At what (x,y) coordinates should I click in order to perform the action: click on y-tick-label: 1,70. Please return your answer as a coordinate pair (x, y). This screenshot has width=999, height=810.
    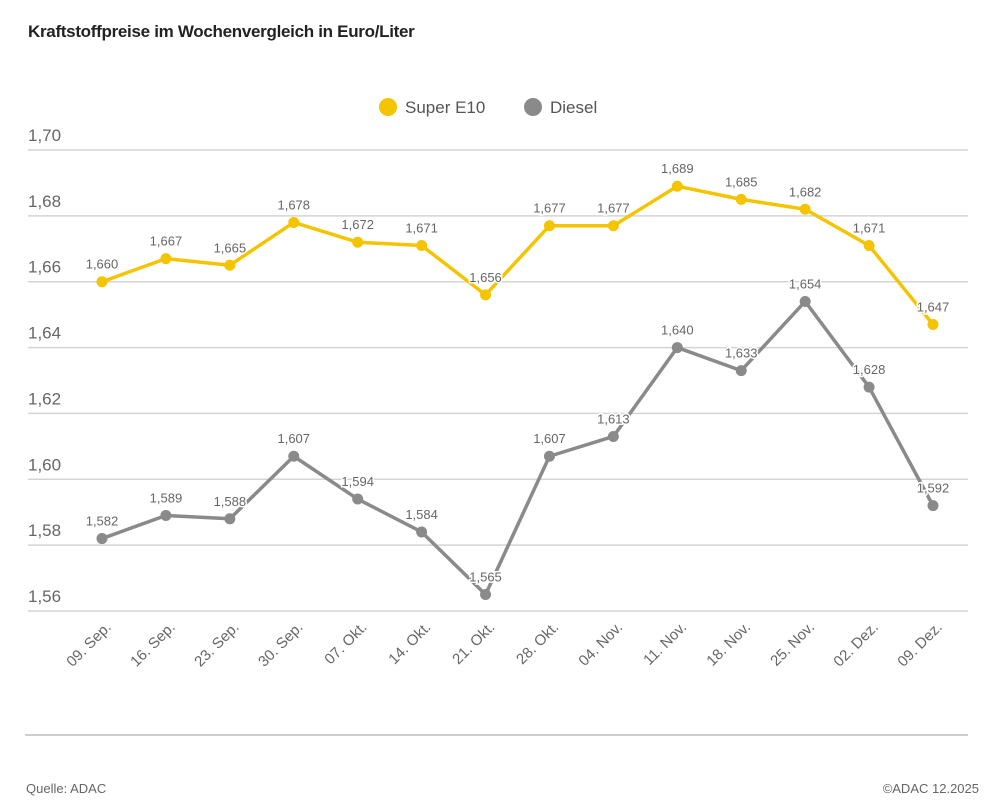
    Looking at the image, I should click on (44, 135).